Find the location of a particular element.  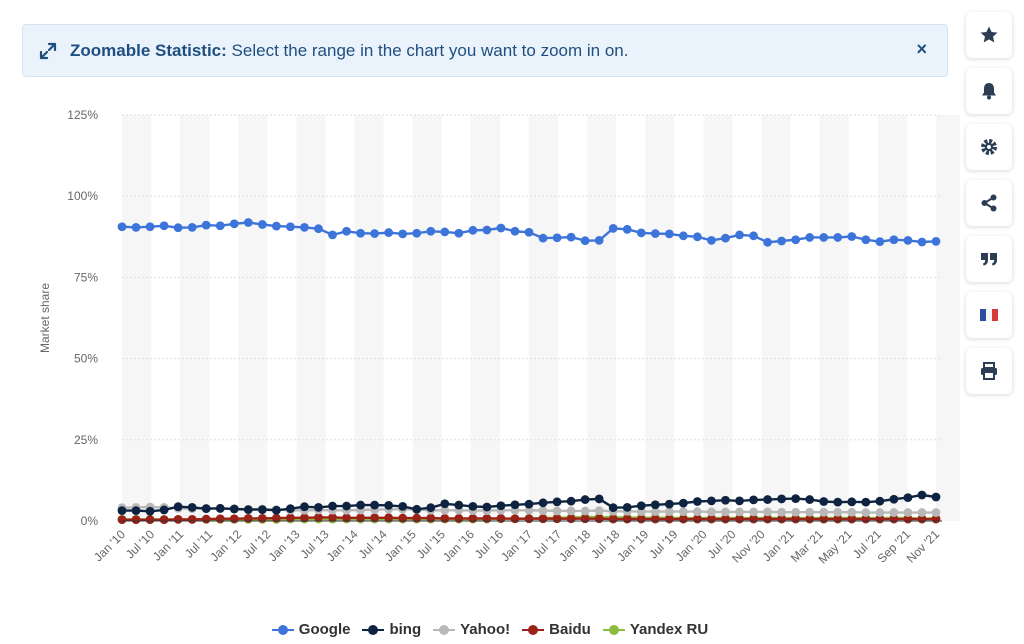

cite-button is located at coordinates (989, 259).